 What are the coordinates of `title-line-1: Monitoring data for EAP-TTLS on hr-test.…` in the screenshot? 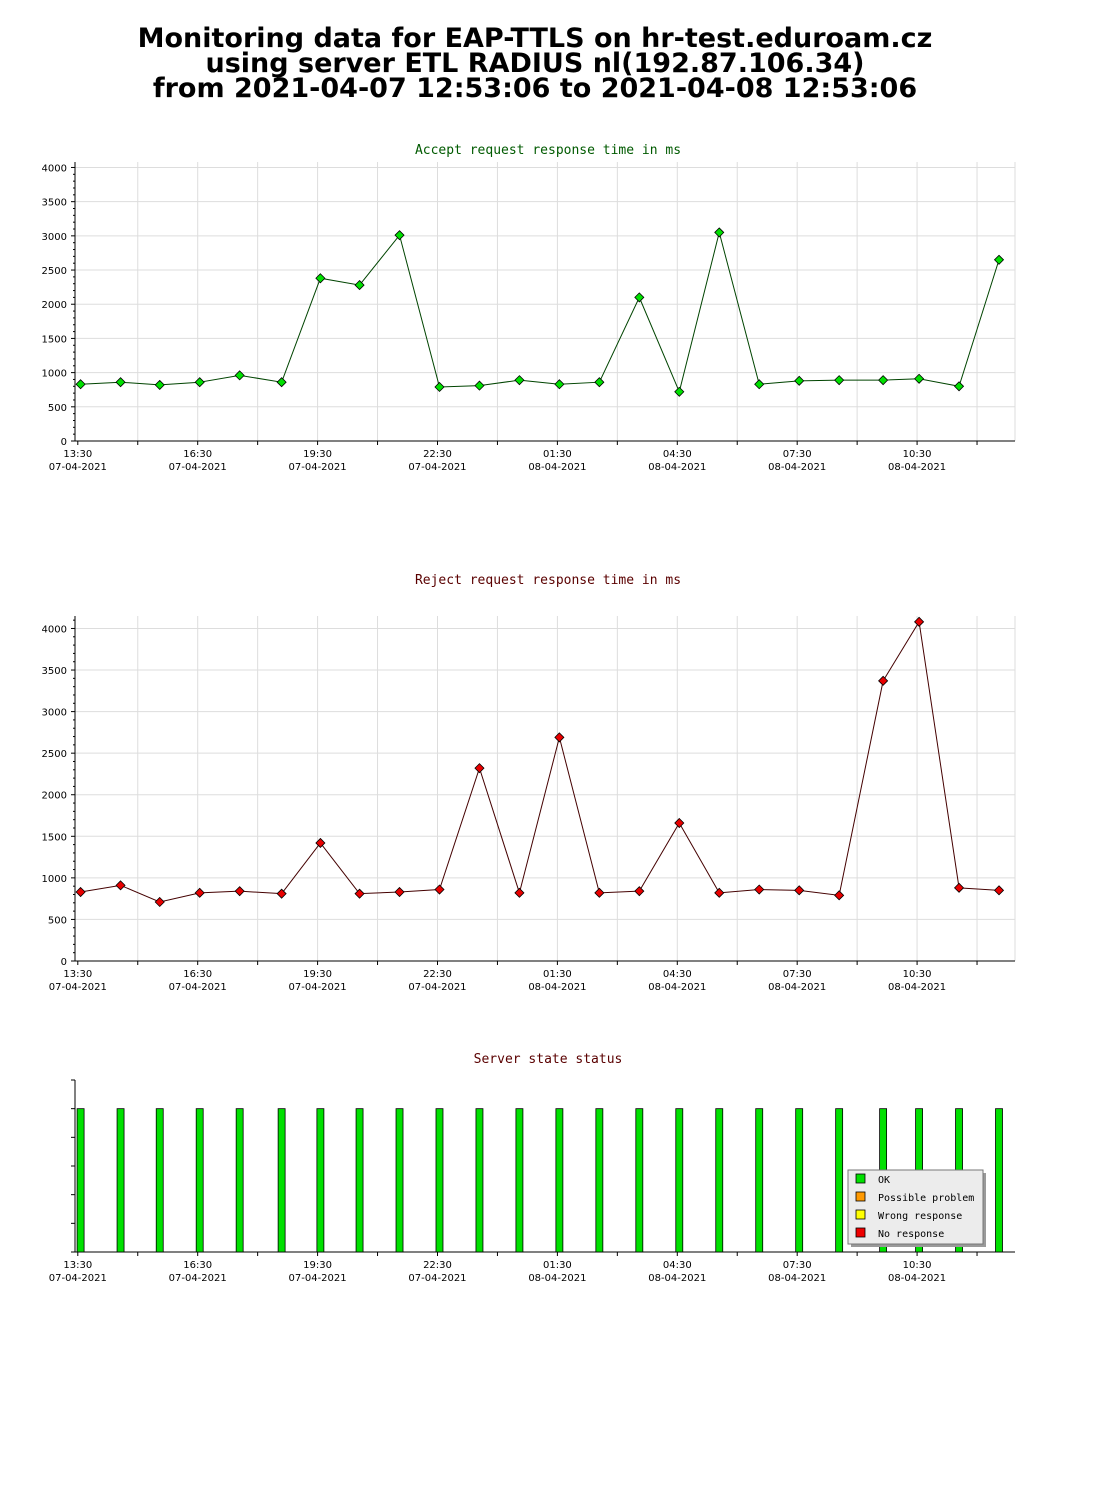 It's located at (535, 38).